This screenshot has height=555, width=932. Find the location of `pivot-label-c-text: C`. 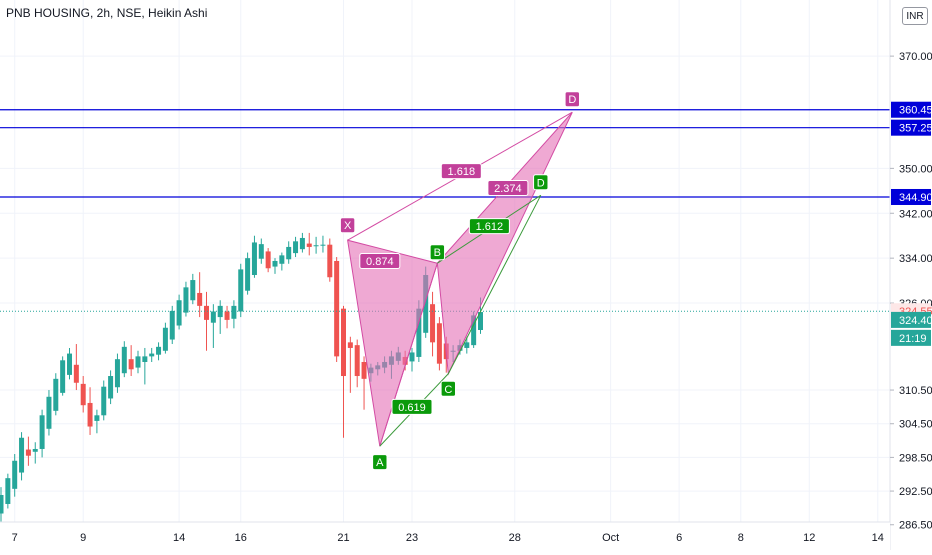

pivot-label-c-text: C is located at coordinates (448, 390).